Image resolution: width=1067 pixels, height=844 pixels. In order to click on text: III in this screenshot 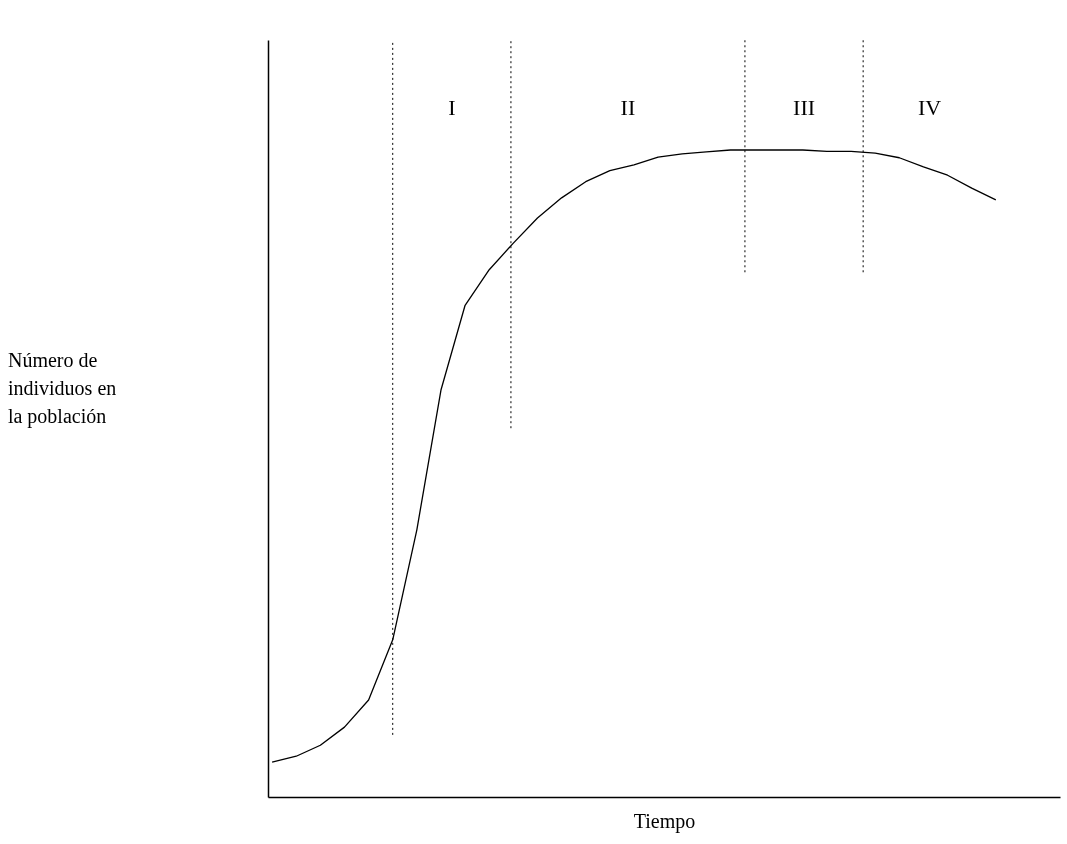, I will do `click(804, 107)`.